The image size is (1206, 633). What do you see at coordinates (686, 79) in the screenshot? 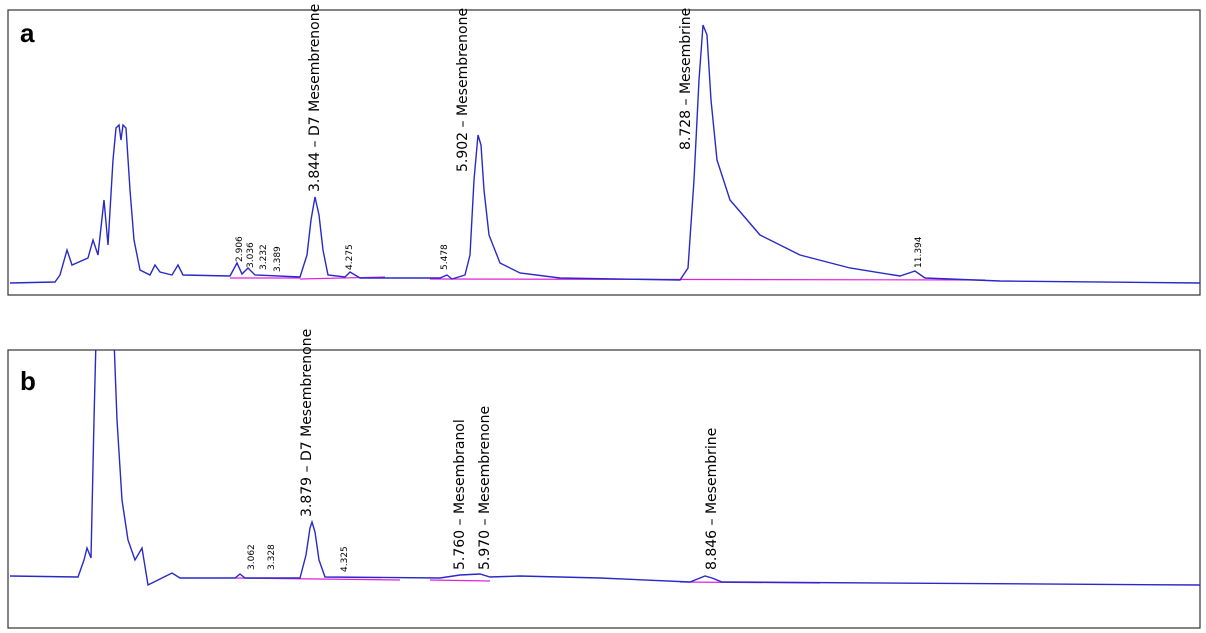
I see `peak-label: 8.728 – Mesembrine` at bounding box center [686, 79].